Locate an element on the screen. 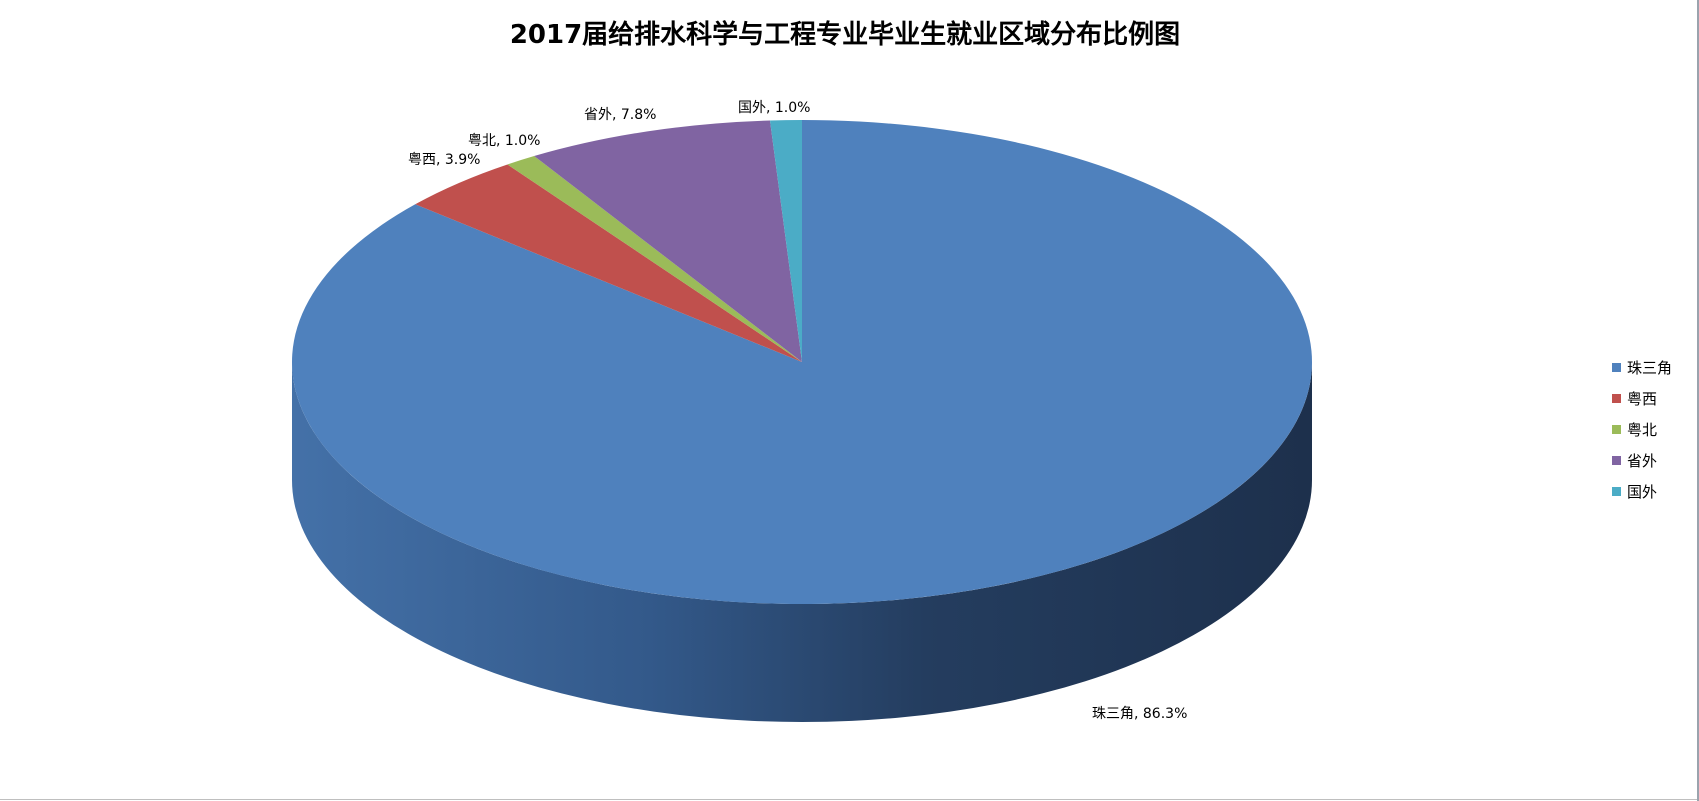  legend-item-4: 国外 is located at coordinates (1642, 491).